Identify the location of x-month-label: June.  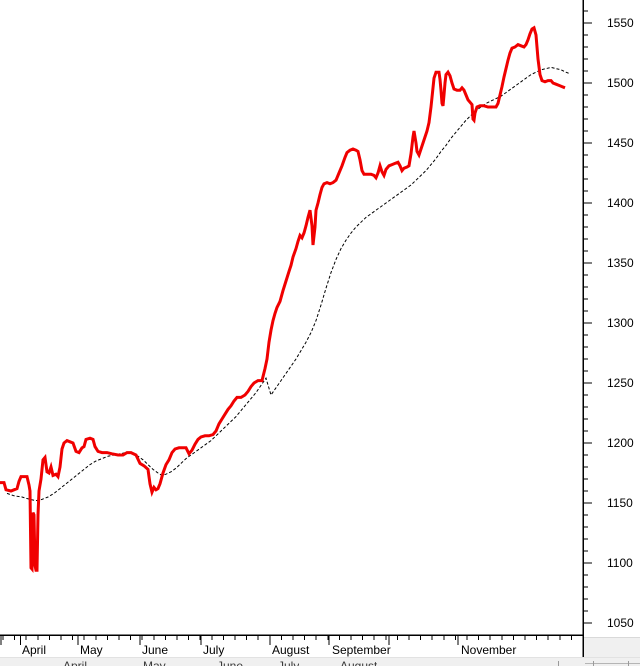
(155, 650).